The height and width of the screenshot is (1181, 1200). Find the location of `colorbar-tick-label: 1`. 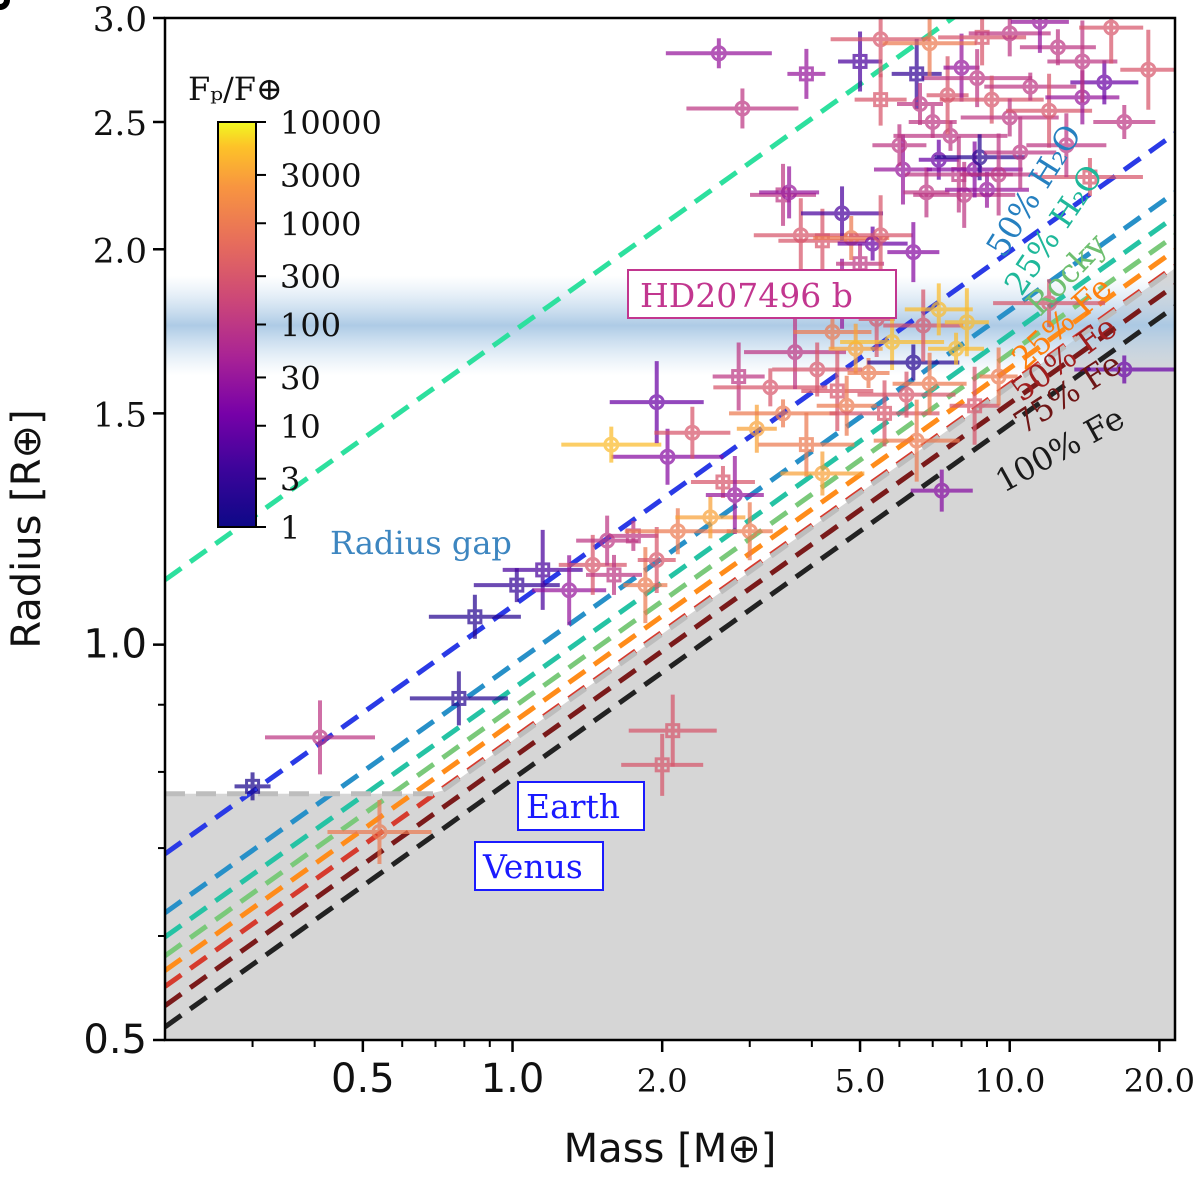

colorbar-tick-label: 1 is located at coordinates (290, 528).